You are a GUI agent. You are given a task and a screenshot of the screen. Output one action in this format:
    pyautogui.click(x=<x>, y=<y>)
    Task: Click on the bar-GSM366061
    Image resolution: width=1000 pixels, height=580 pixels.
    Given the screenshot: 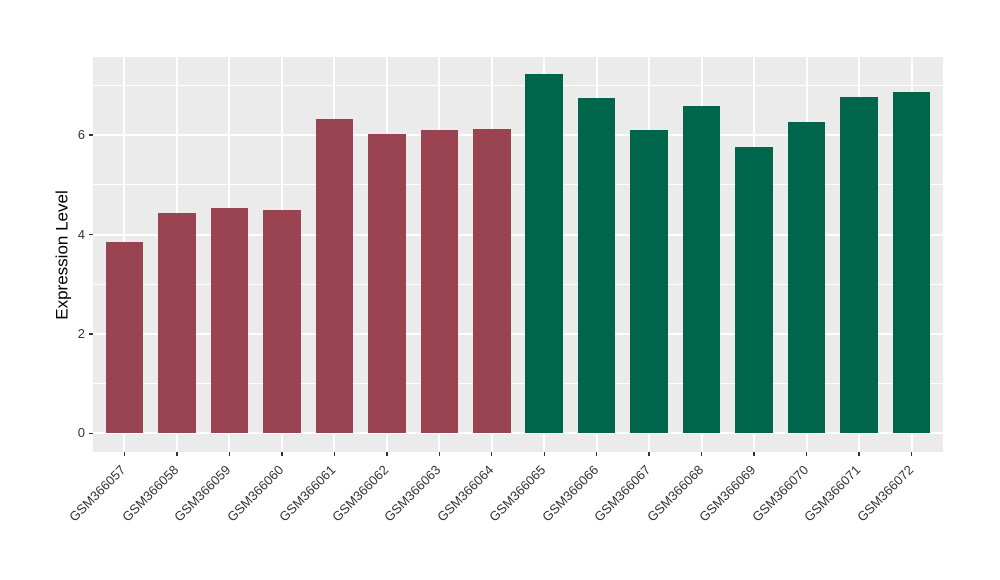 What is the action you would take?
    pyautogui.click(x=334, y=276)
    